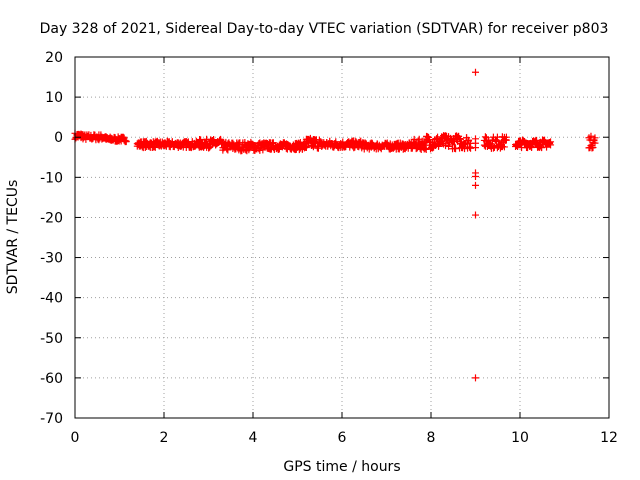 This screenshot has height=480, width=640. Describe the element at coordinates (51, 259) in the screenshot. I see `y-tick-label: -30` at that location.